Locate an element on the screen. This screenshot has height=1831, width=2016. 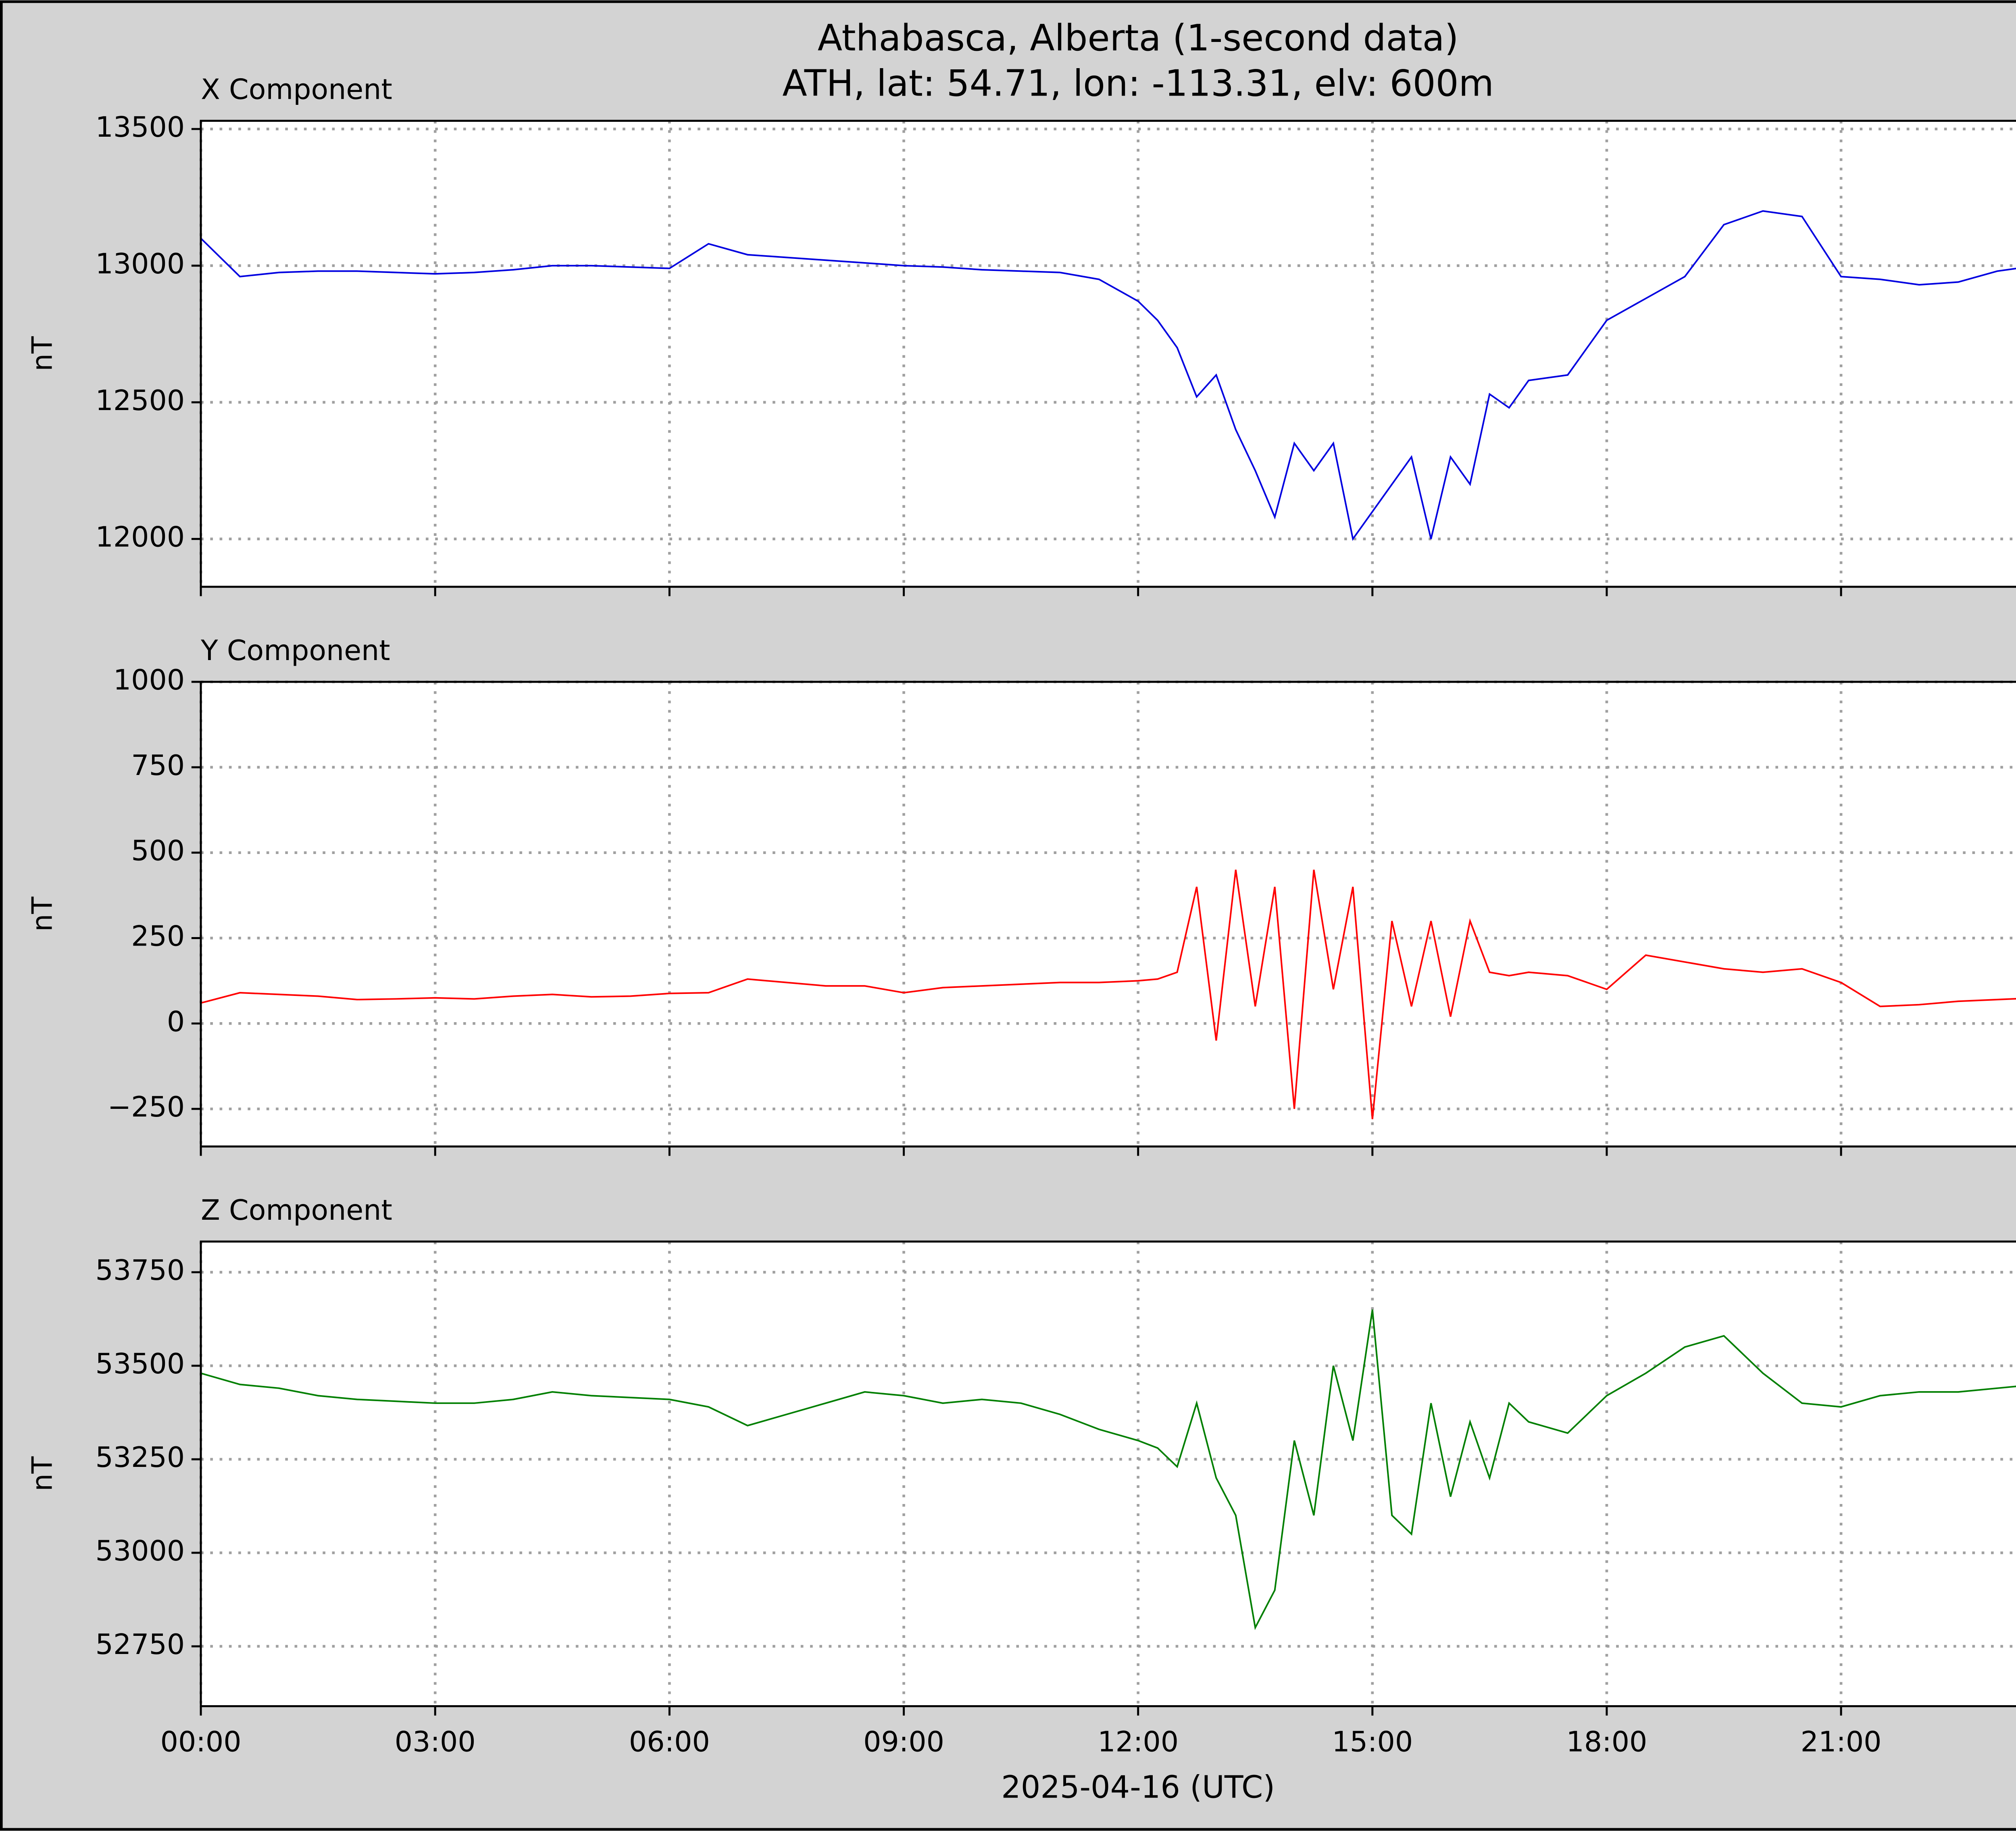
y-tick-label: 1000 is located at coordinates (149, 680).